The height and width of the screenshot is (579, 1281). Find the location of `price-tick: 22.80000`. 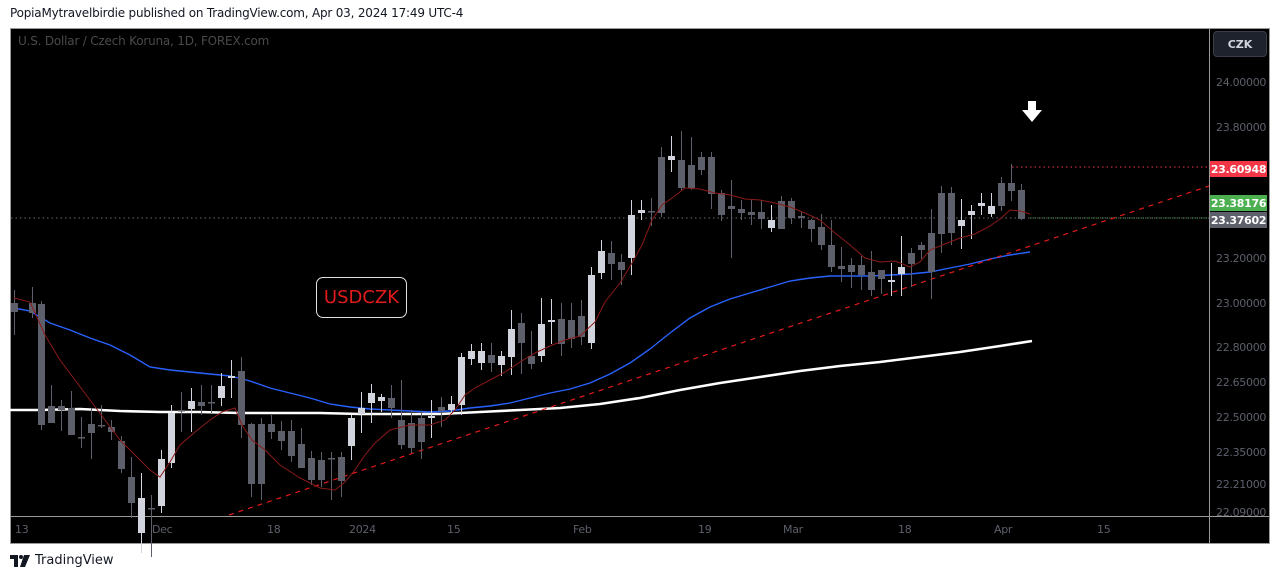

price-tick: 22.80000 is located at coordinates (1241, 347).